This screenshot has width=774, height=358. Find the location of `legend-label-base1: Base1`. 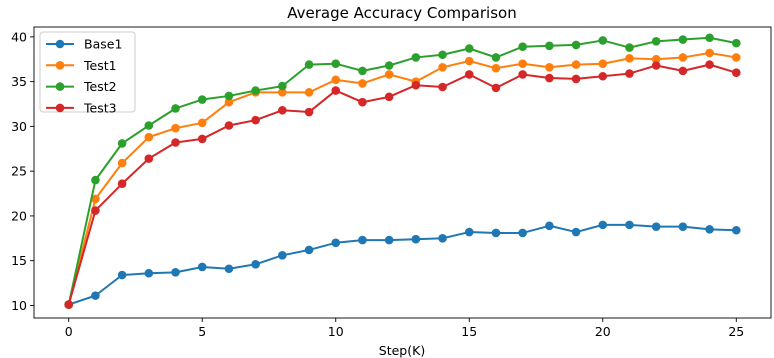

legend-label-base1: Base1 is located at coordinates (103, 44).